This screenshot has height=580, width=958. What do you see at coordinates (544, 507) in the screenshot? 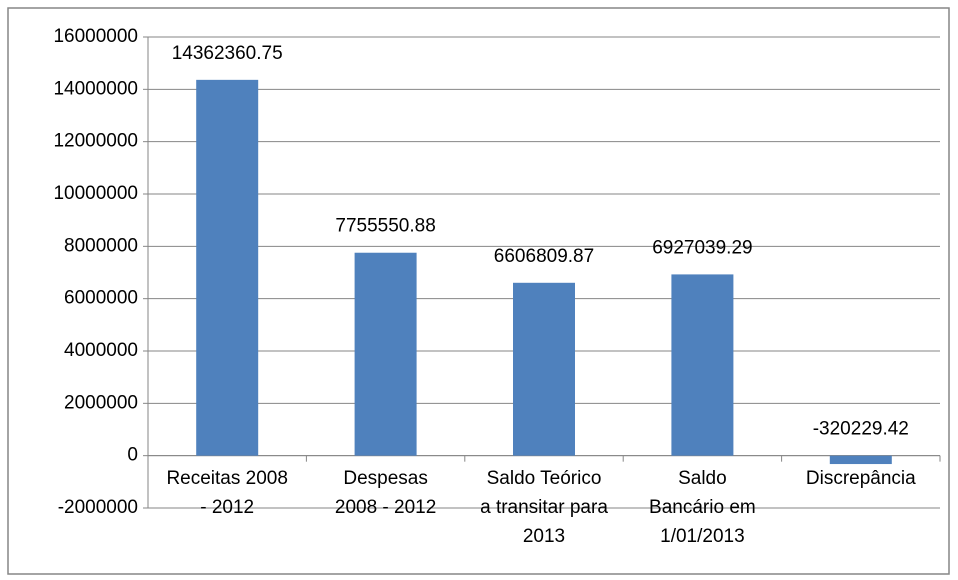
I see `x-tick-label: Saldo Teórico a transitar para 2013` at bounding box center [544, 507].